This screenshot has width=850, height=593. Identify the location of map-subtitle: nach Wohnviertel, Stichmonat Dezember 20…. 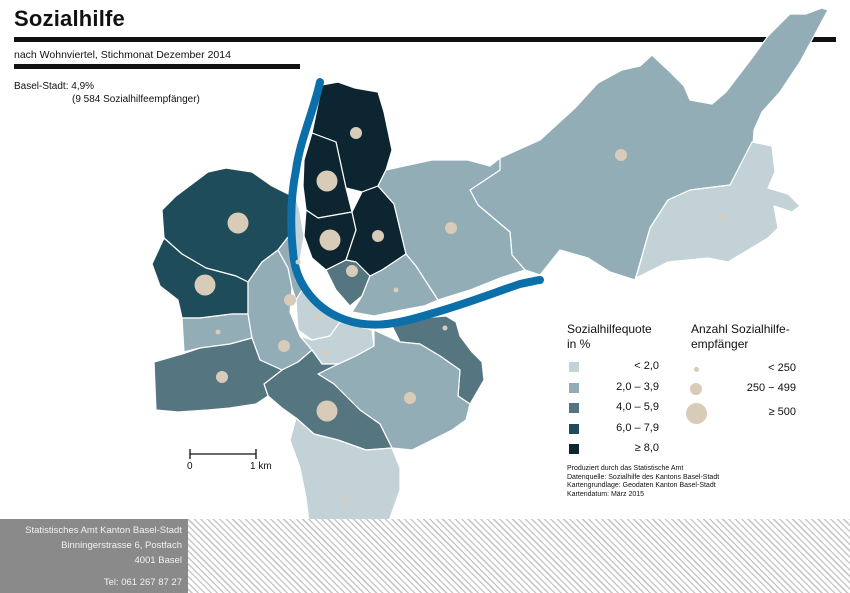
(122, 55).